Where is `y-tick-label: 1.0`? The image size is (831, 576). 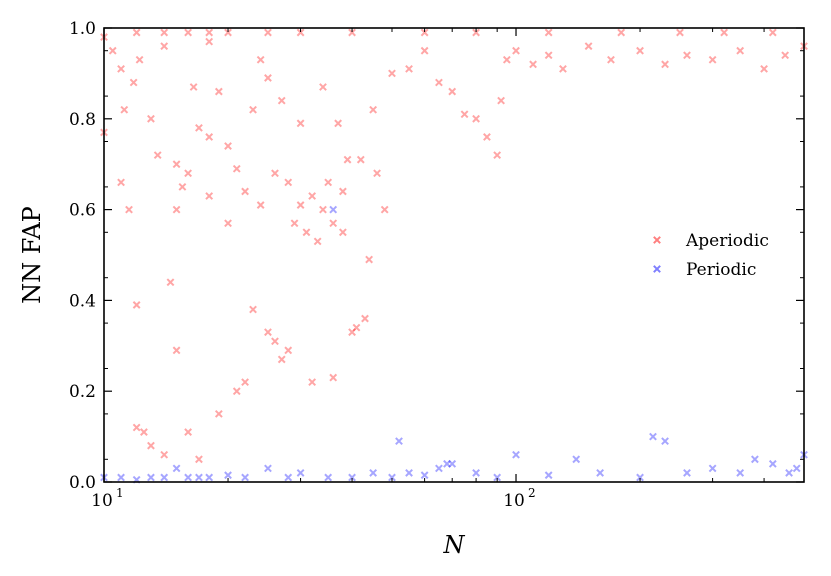 y-tick-label: 1.0 is located at coordinates (82, 29).